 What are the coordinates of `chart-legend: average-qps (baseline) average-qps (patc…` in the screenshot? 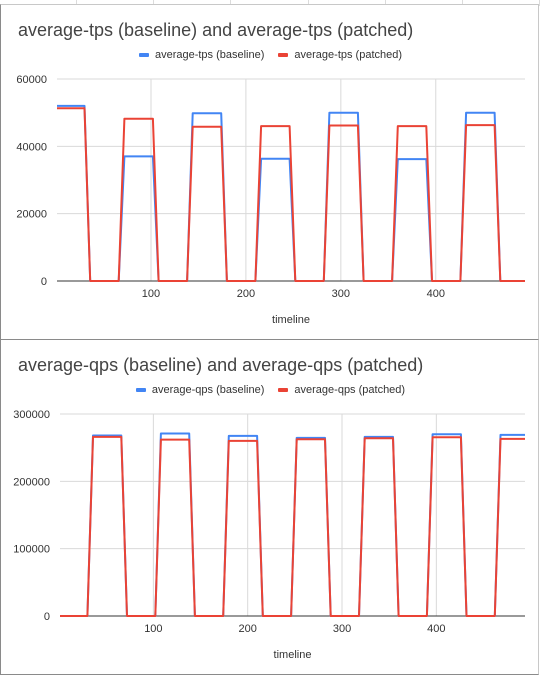 It's located at (270, 390).